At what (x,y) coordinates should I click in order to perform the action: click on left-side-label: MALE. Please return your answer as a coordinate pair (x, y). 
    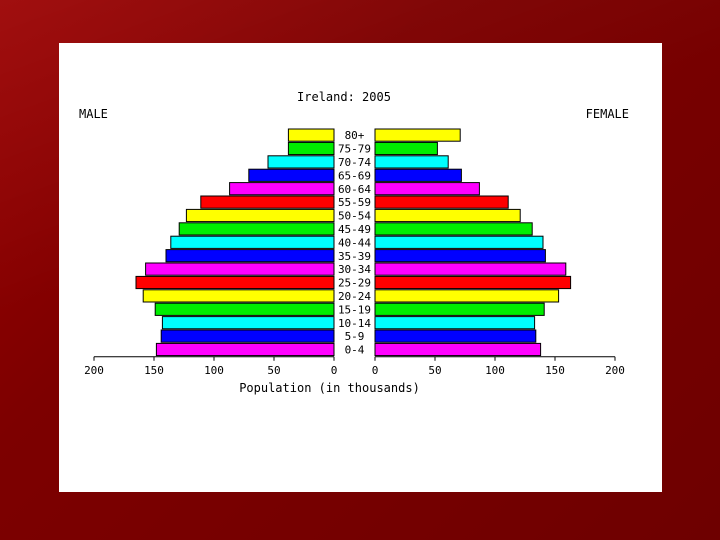
    Looking at the image, I should click on (93, 114).